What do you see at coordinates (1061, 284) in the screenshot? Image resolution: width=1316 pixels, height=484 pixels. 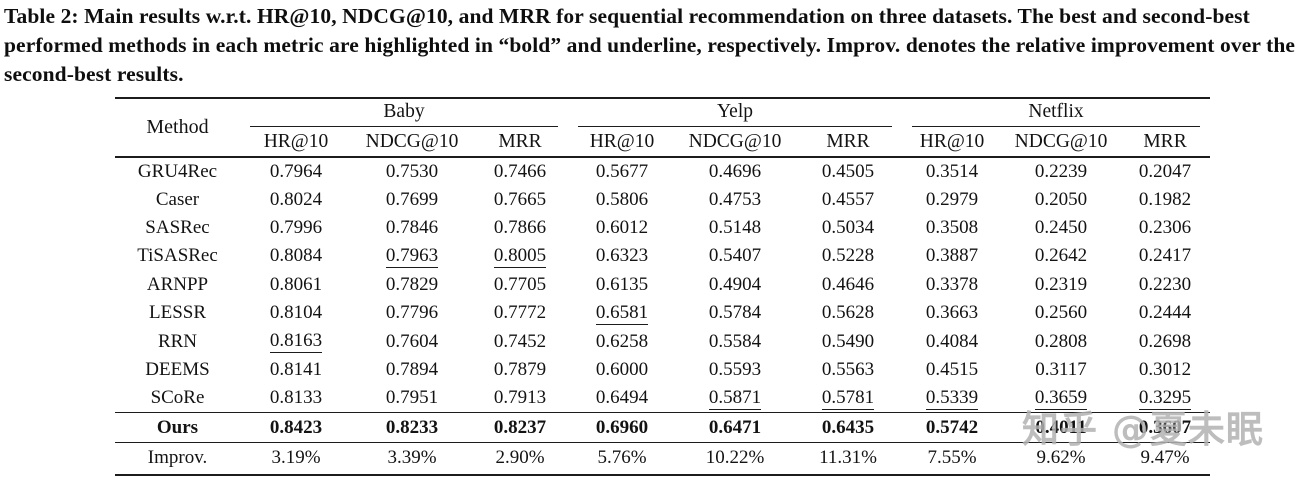 I see `metric-value-cell: 0.2319` at bounding box center [1061, 284].